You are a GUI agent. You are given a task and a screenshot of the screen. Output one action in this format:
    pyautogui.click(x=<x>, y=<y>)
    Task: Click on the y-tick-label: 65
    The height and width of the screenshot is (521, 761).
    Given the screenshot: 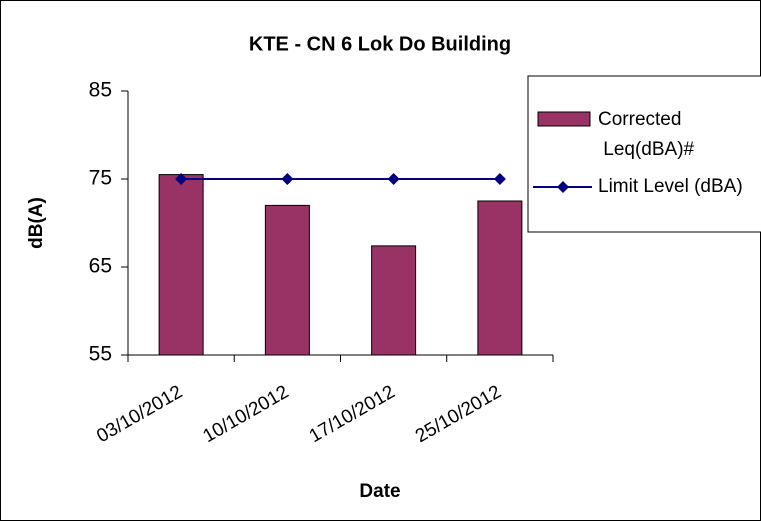 What is the action you would take?
    pyautogui.click(x=100, y=266)
    